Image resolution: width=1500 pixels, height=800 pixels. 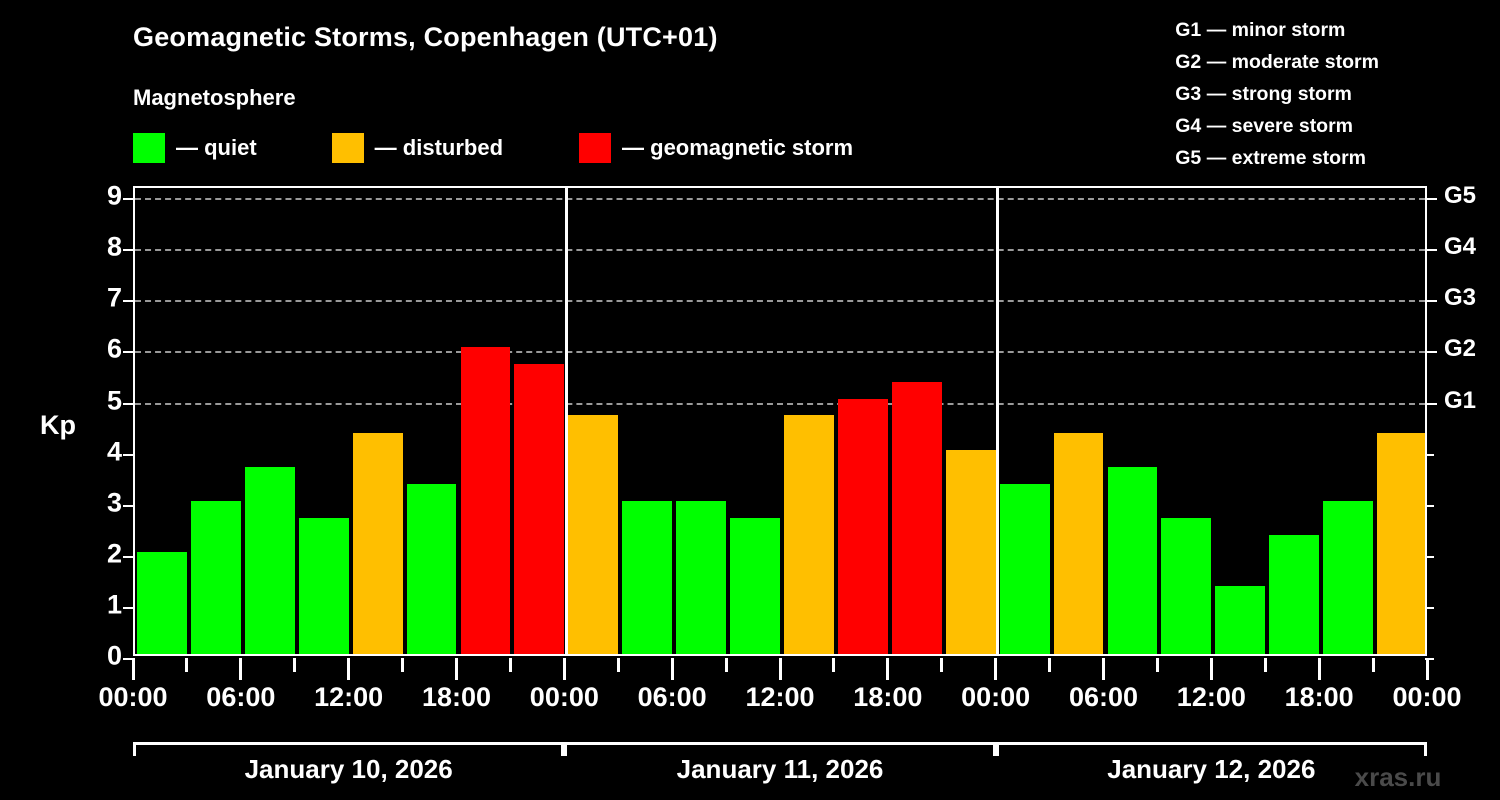 What do you see at coordinates (780, 697) in the screenshot?
I see `x-axis-label-6: 12:00` at bounding box center [780, 697].